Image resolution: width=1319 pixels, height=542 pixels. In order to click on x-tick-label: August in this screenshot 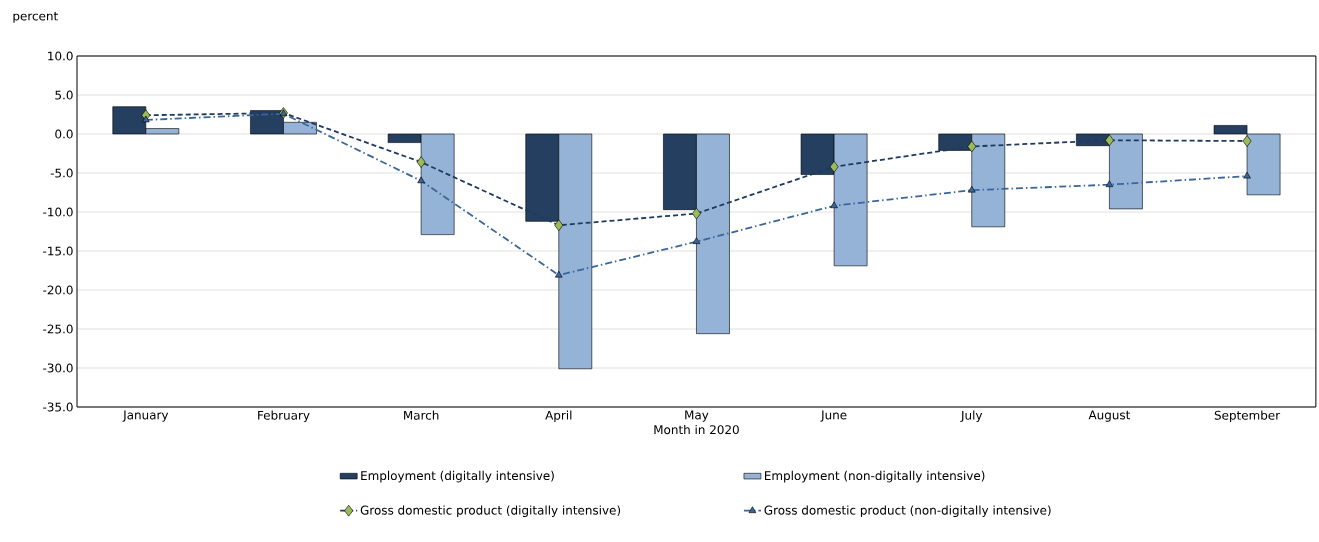, I will do `click(1109, 416)`.